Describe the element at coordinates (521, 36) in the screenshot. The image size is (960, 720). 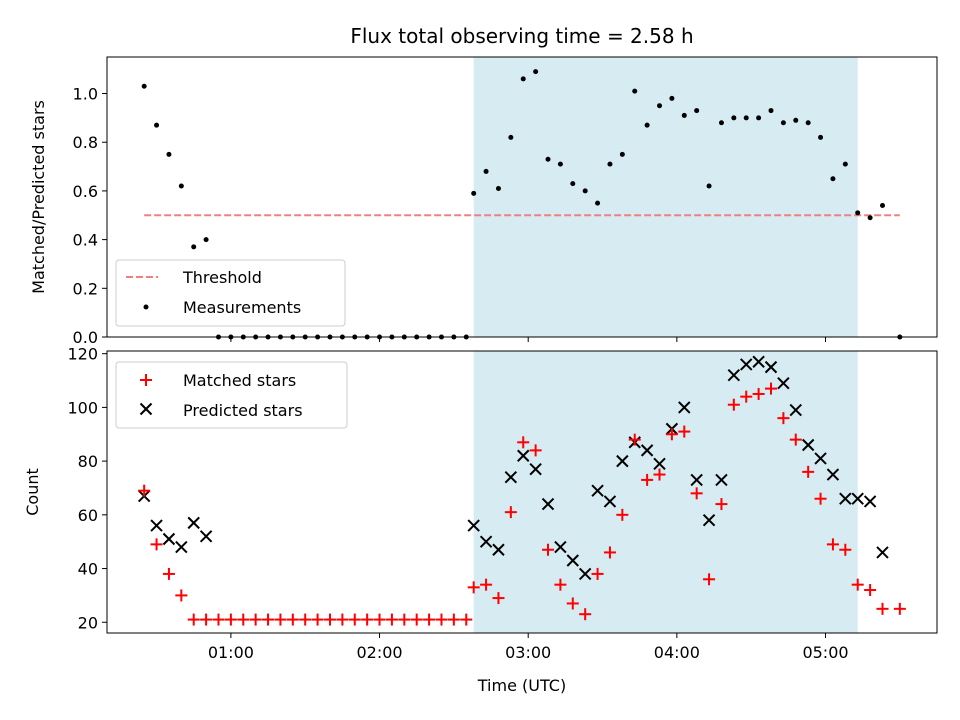
I see `chart-title: Flux total observing time = 2.58 h` at that location.